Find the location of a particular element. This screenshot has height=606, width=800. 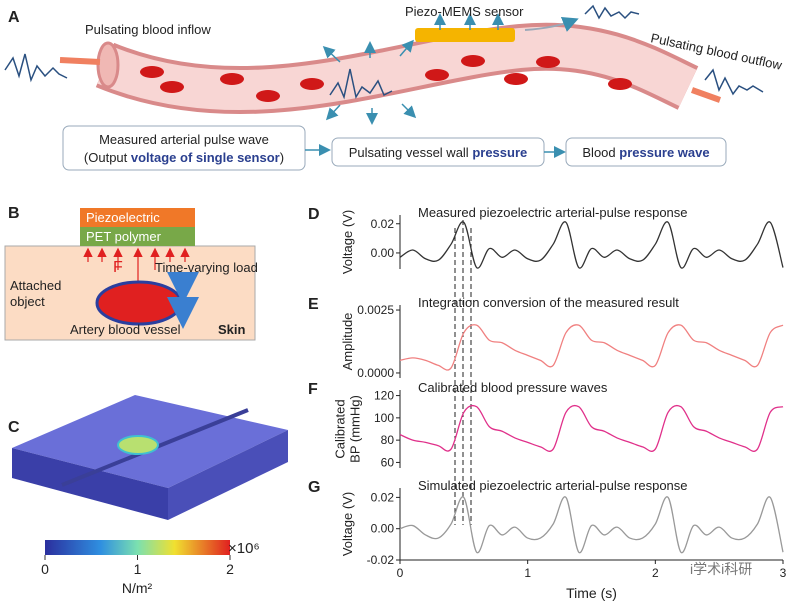

y-tick-label: 0.0025 is located at coordinates (375, 310).